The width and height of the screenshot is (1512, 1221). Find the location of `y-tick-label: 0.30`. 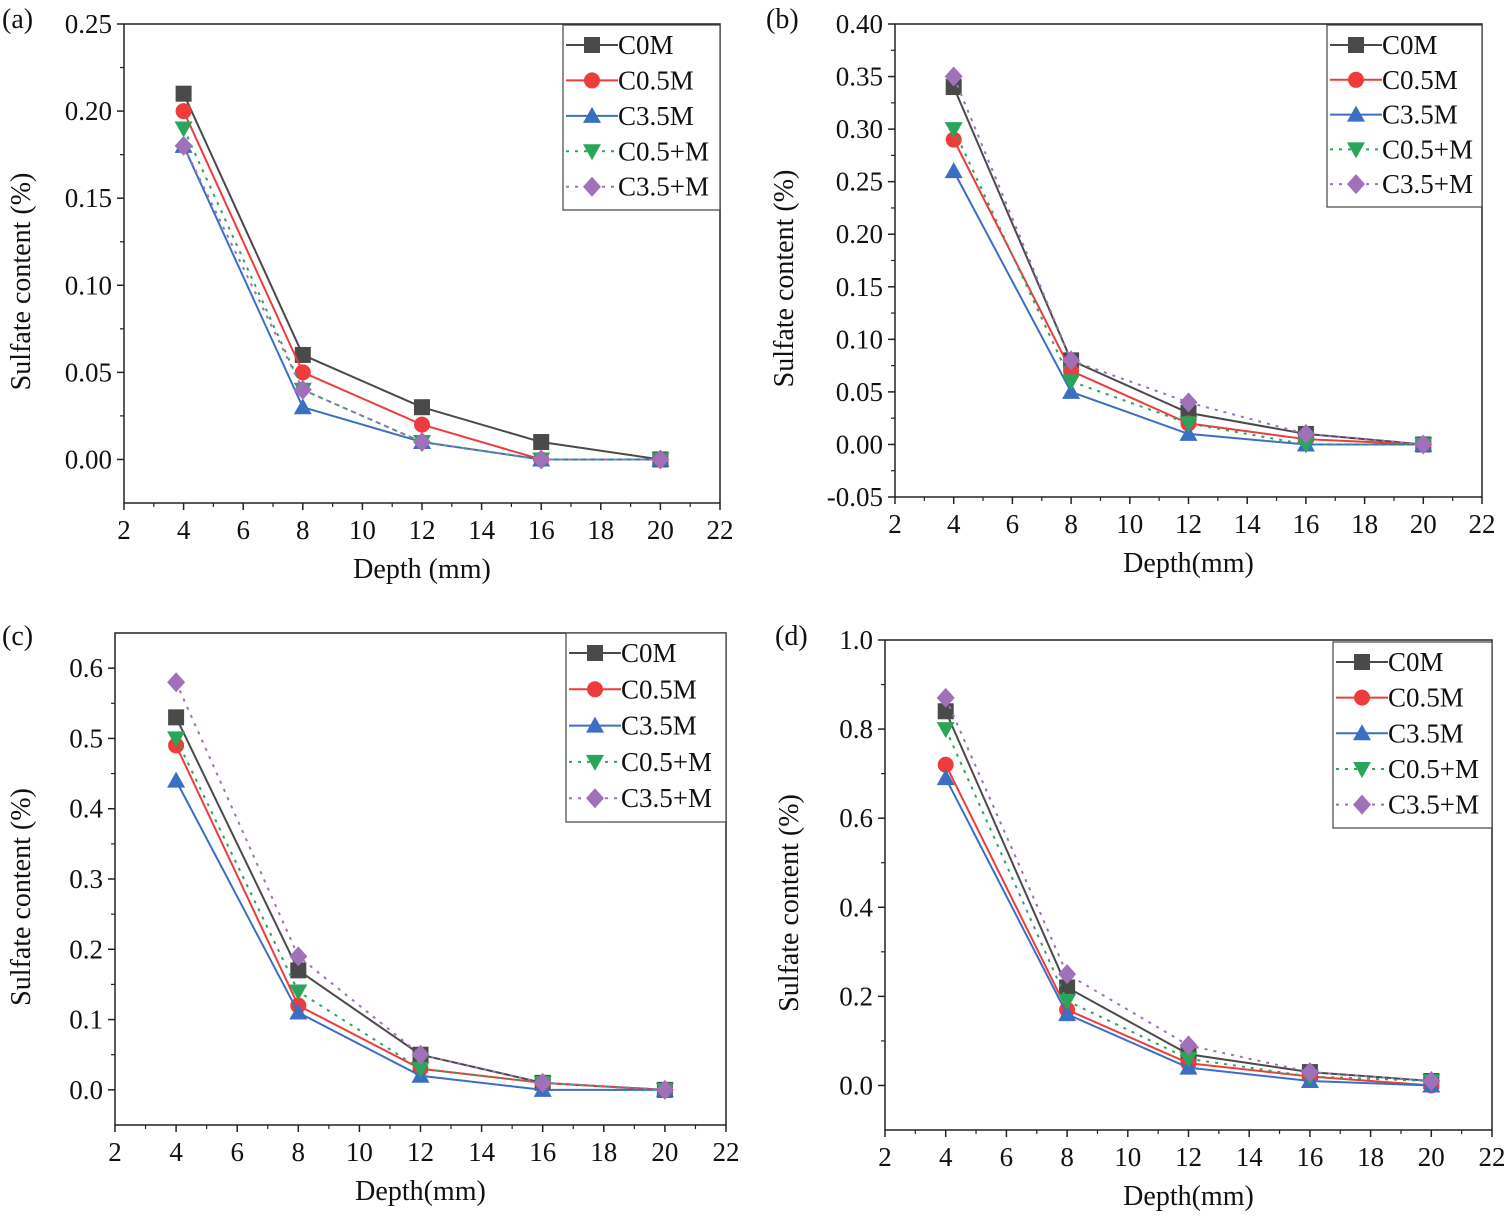

y-tick-label: 0.30 is located at coordinates (859, 129).